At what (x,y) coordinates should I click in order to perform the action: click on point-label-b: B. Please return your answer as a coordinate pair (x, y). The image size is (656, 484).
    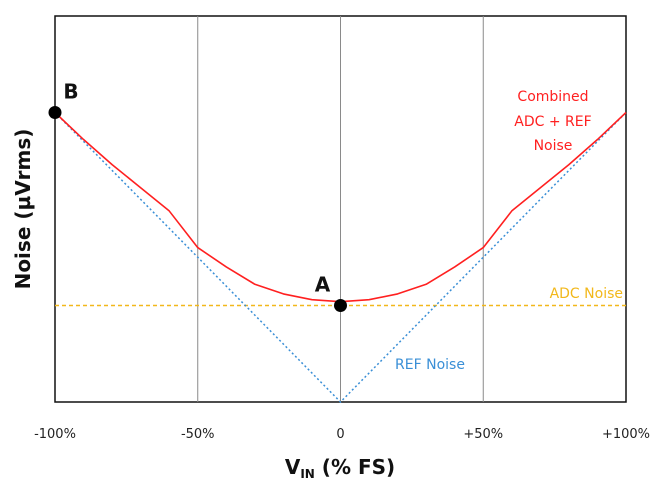
    Looking at the image, I should click on (70, 92).